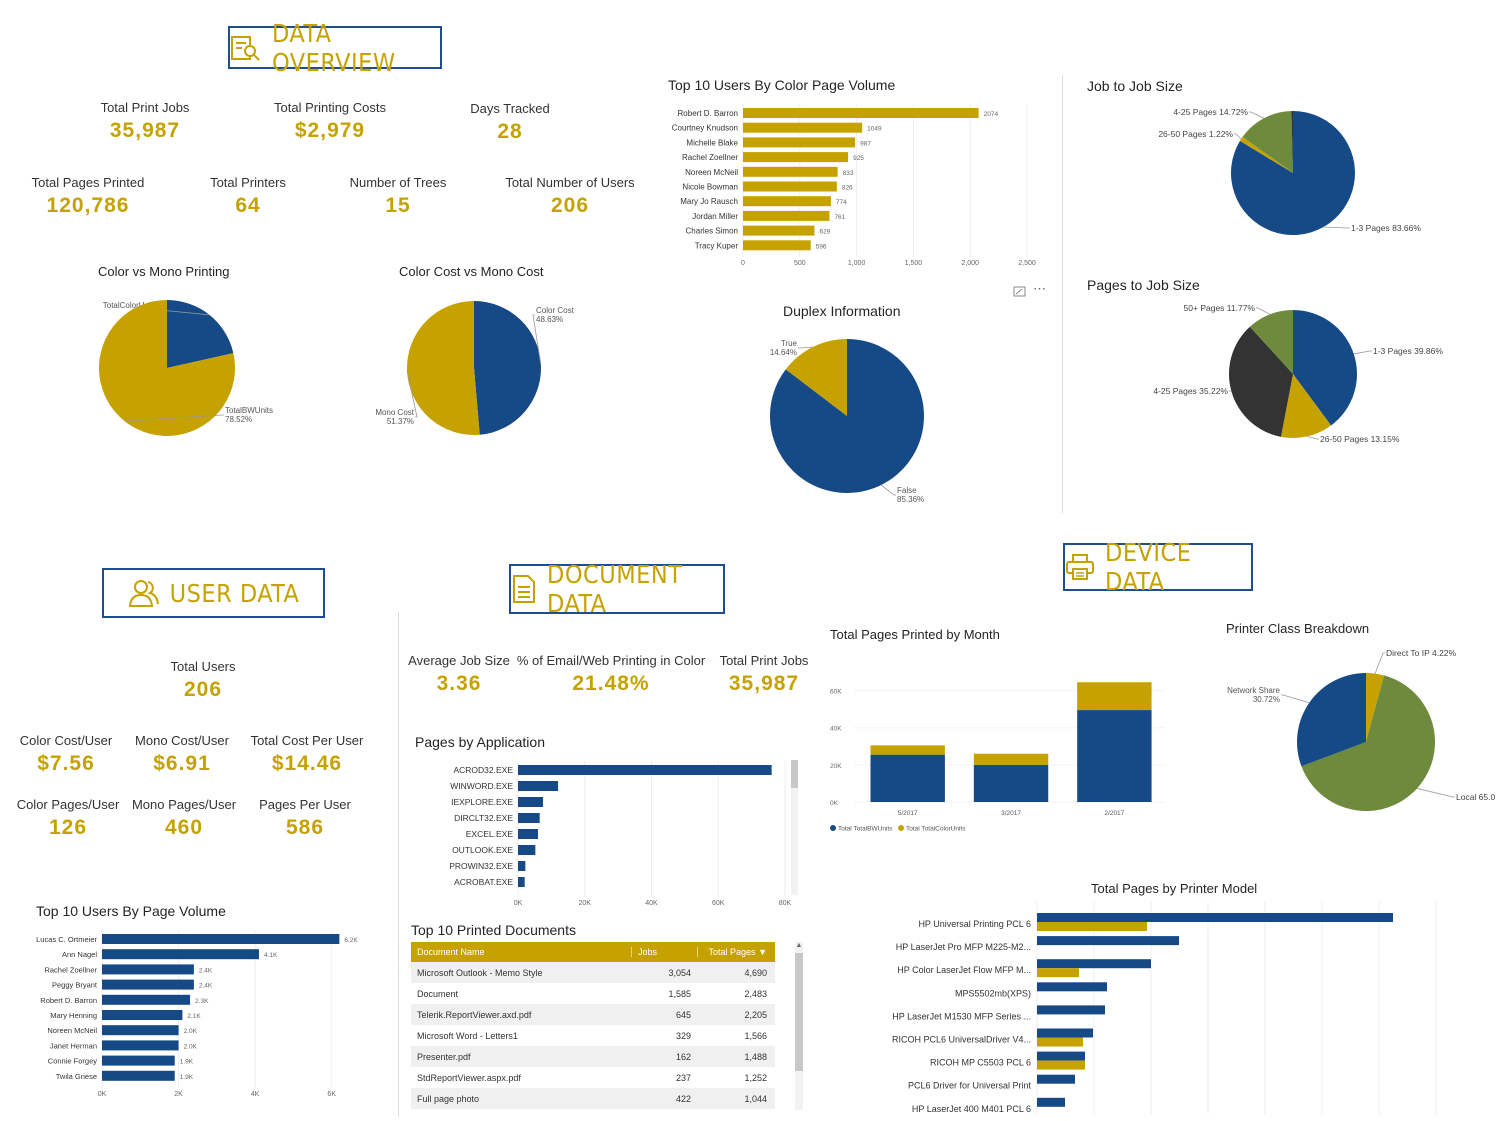  I want to click on pie-slice-color-cost, so click(507, 368).